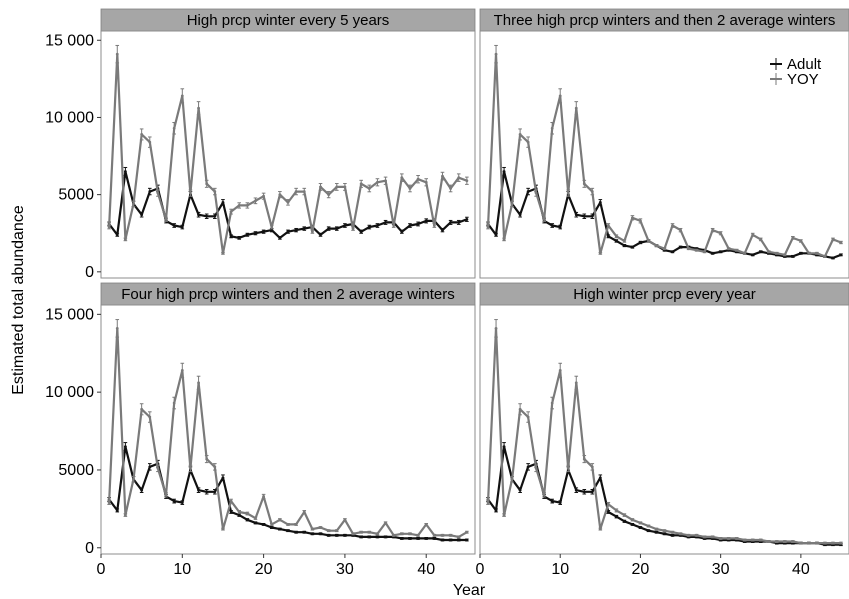 This screenshot has width=849, height=599. I want to click on panel-1-title: High prcp winter every 5 years, so click(288, 20).